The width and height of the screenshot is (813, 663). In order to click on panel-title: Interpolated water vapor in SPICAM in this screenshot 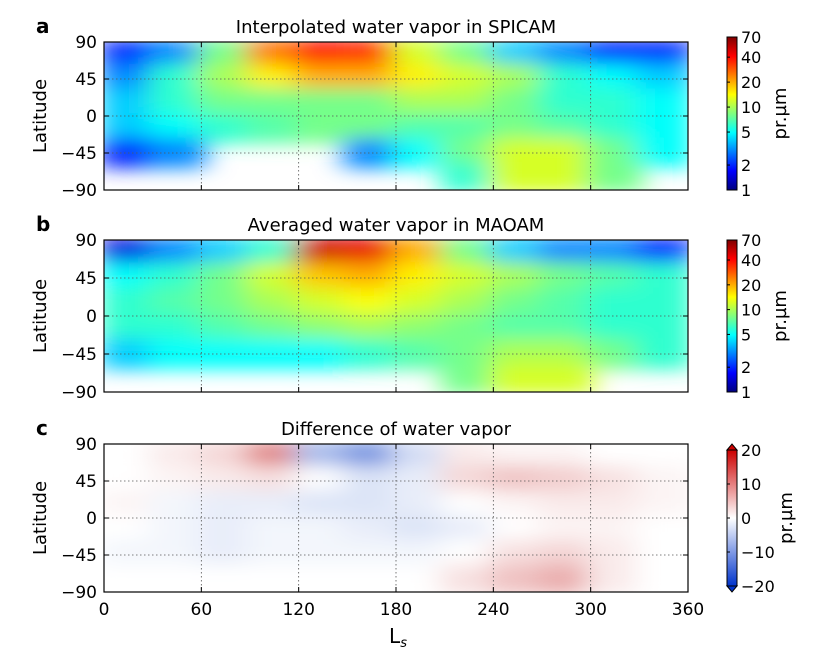, I will do `click(396, 27)`.